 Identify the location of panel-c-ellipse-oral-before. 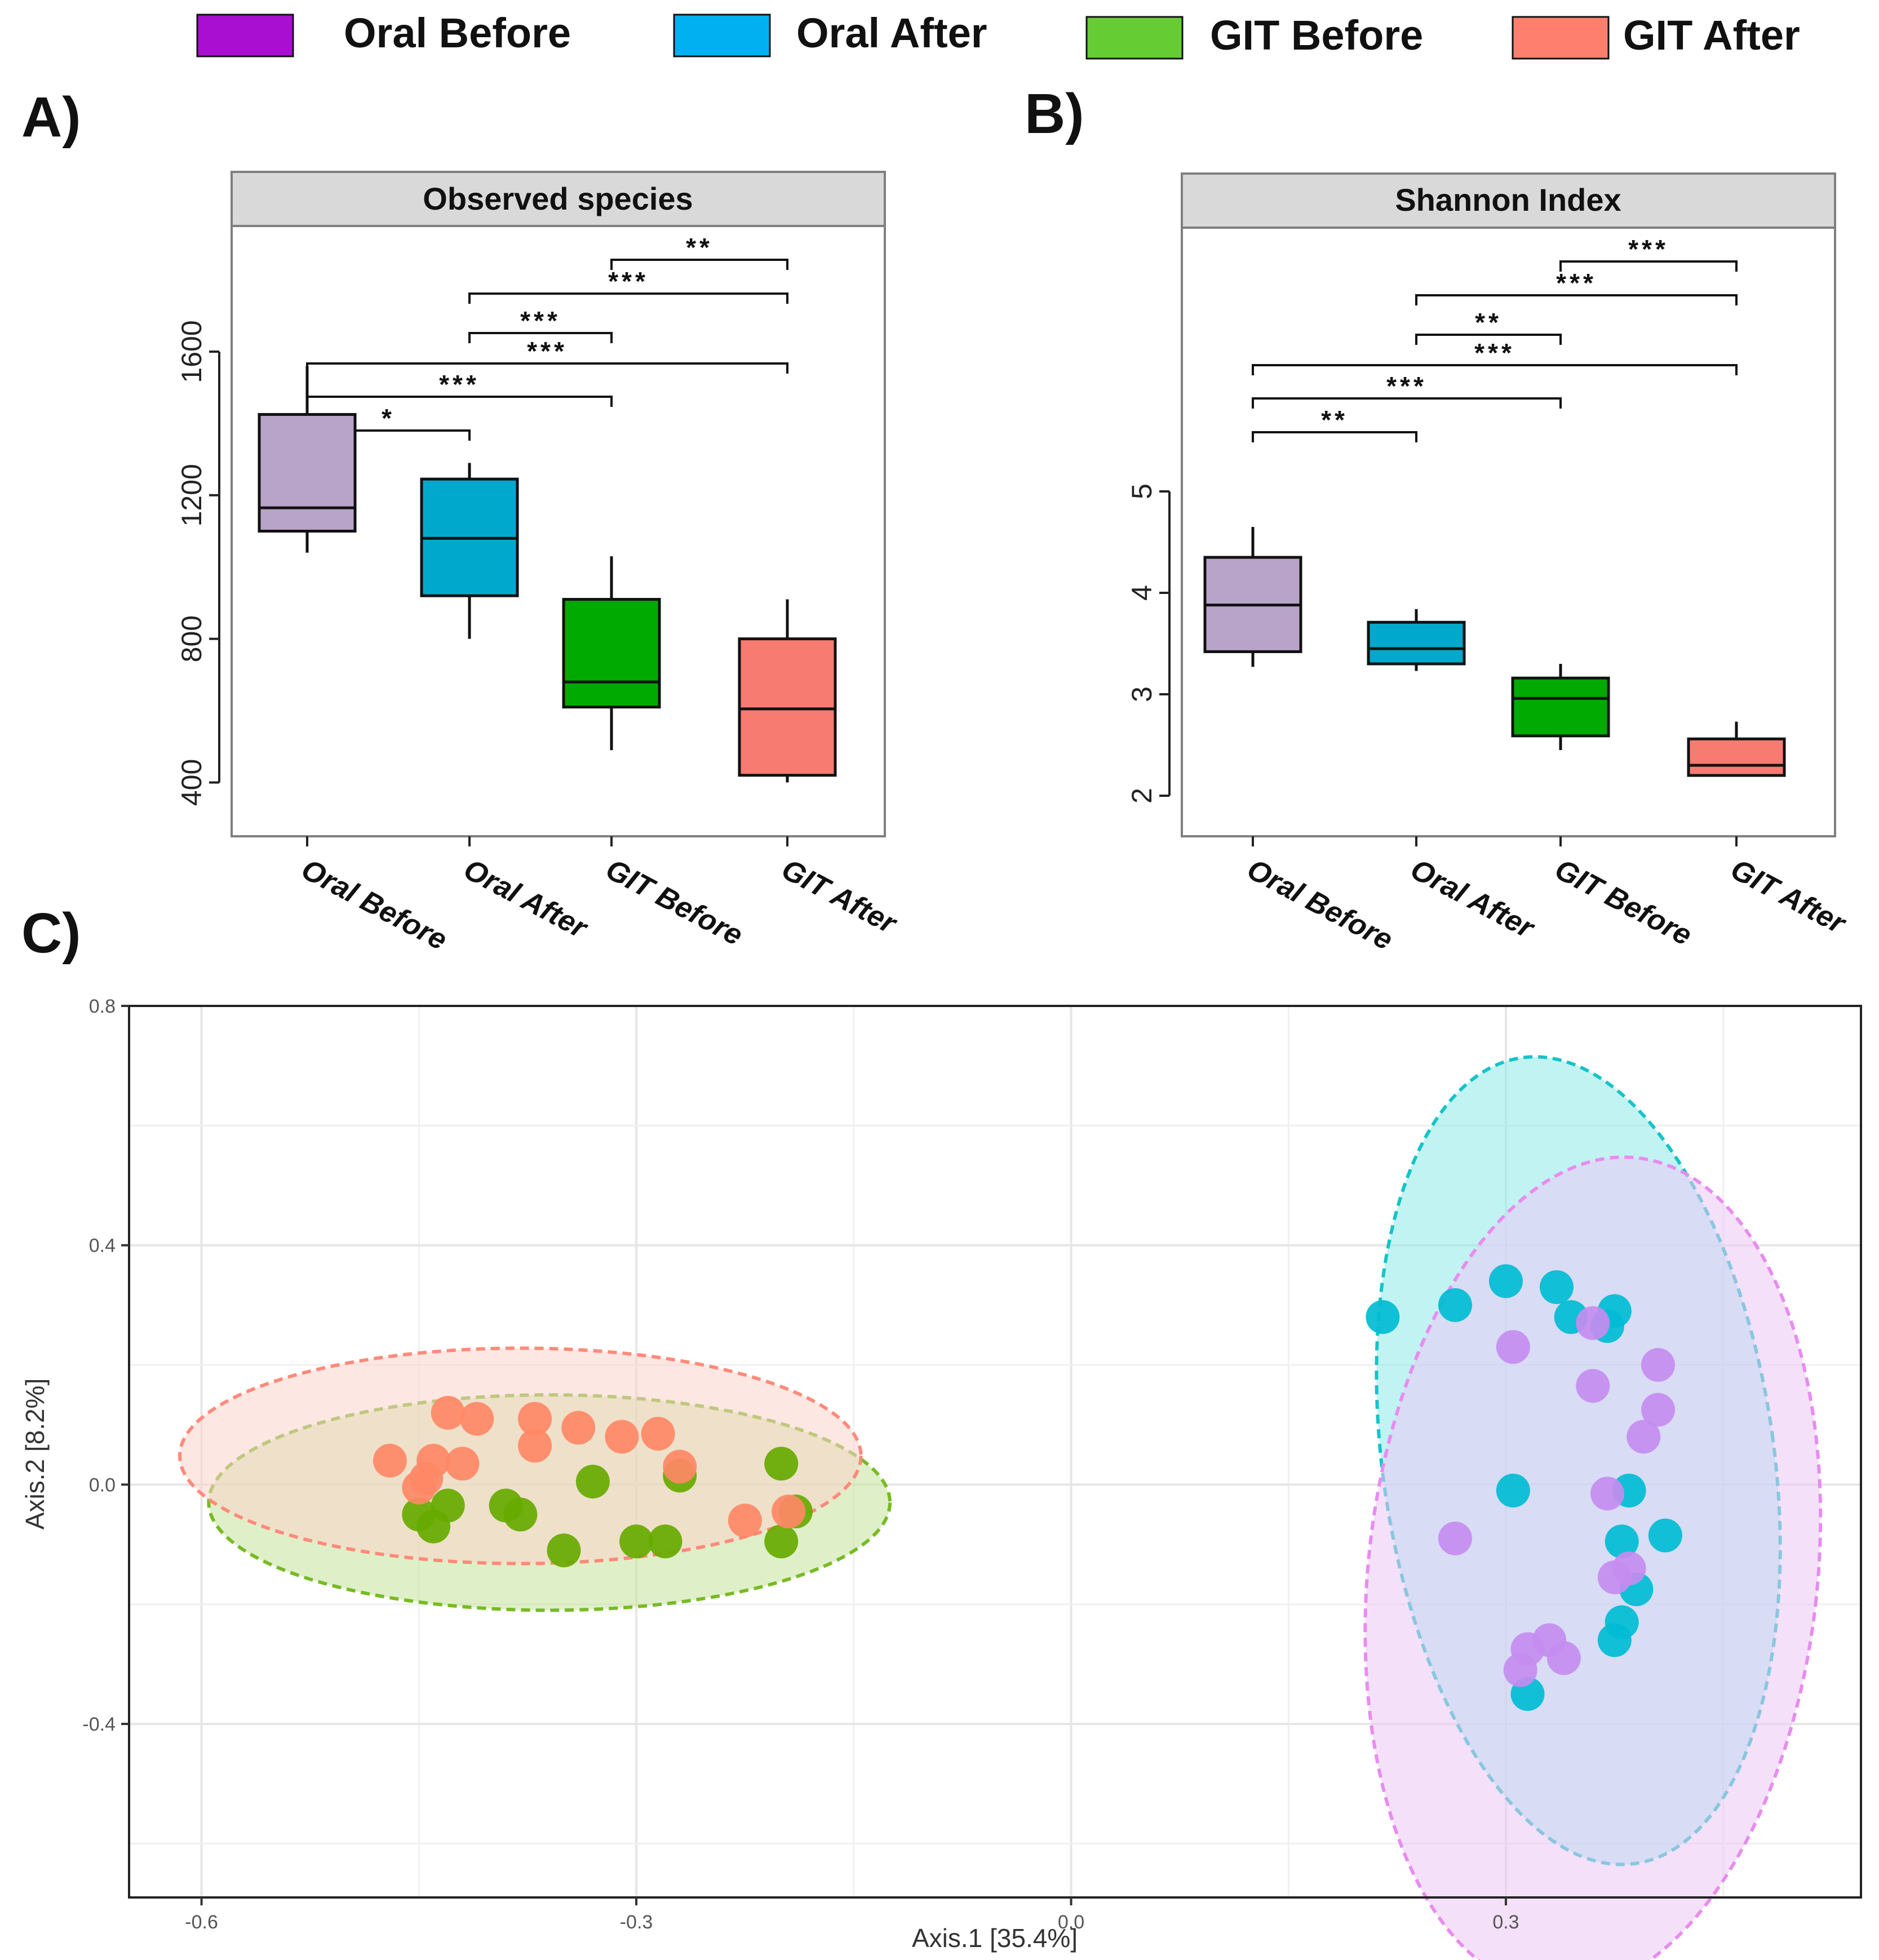
(1593, 1558).